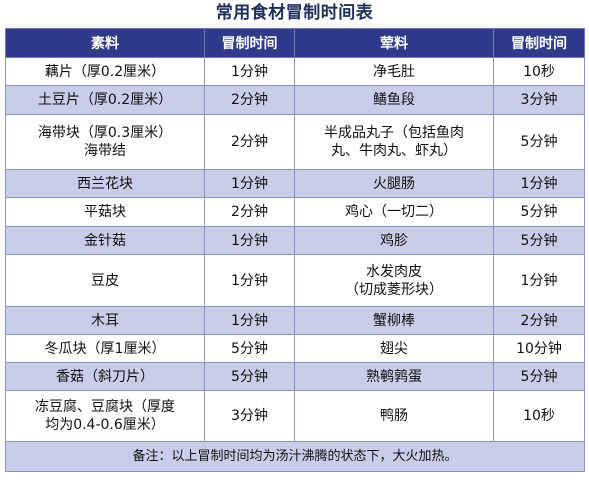 The image size is (589, 485). What do you see at coordinates (539, 43) in the screenshot?
I see `header-meat-time: 冒制时间` at bounding box center [539, 43].